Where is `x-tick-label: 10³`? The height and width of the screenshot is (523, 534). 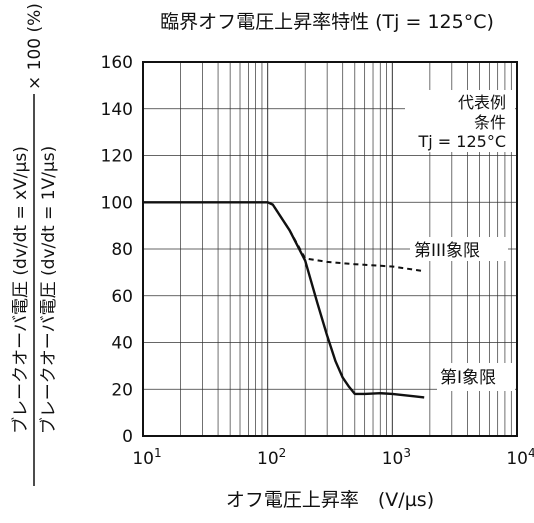
x-tick-label: 10³ is located at coordinates (396, 457).